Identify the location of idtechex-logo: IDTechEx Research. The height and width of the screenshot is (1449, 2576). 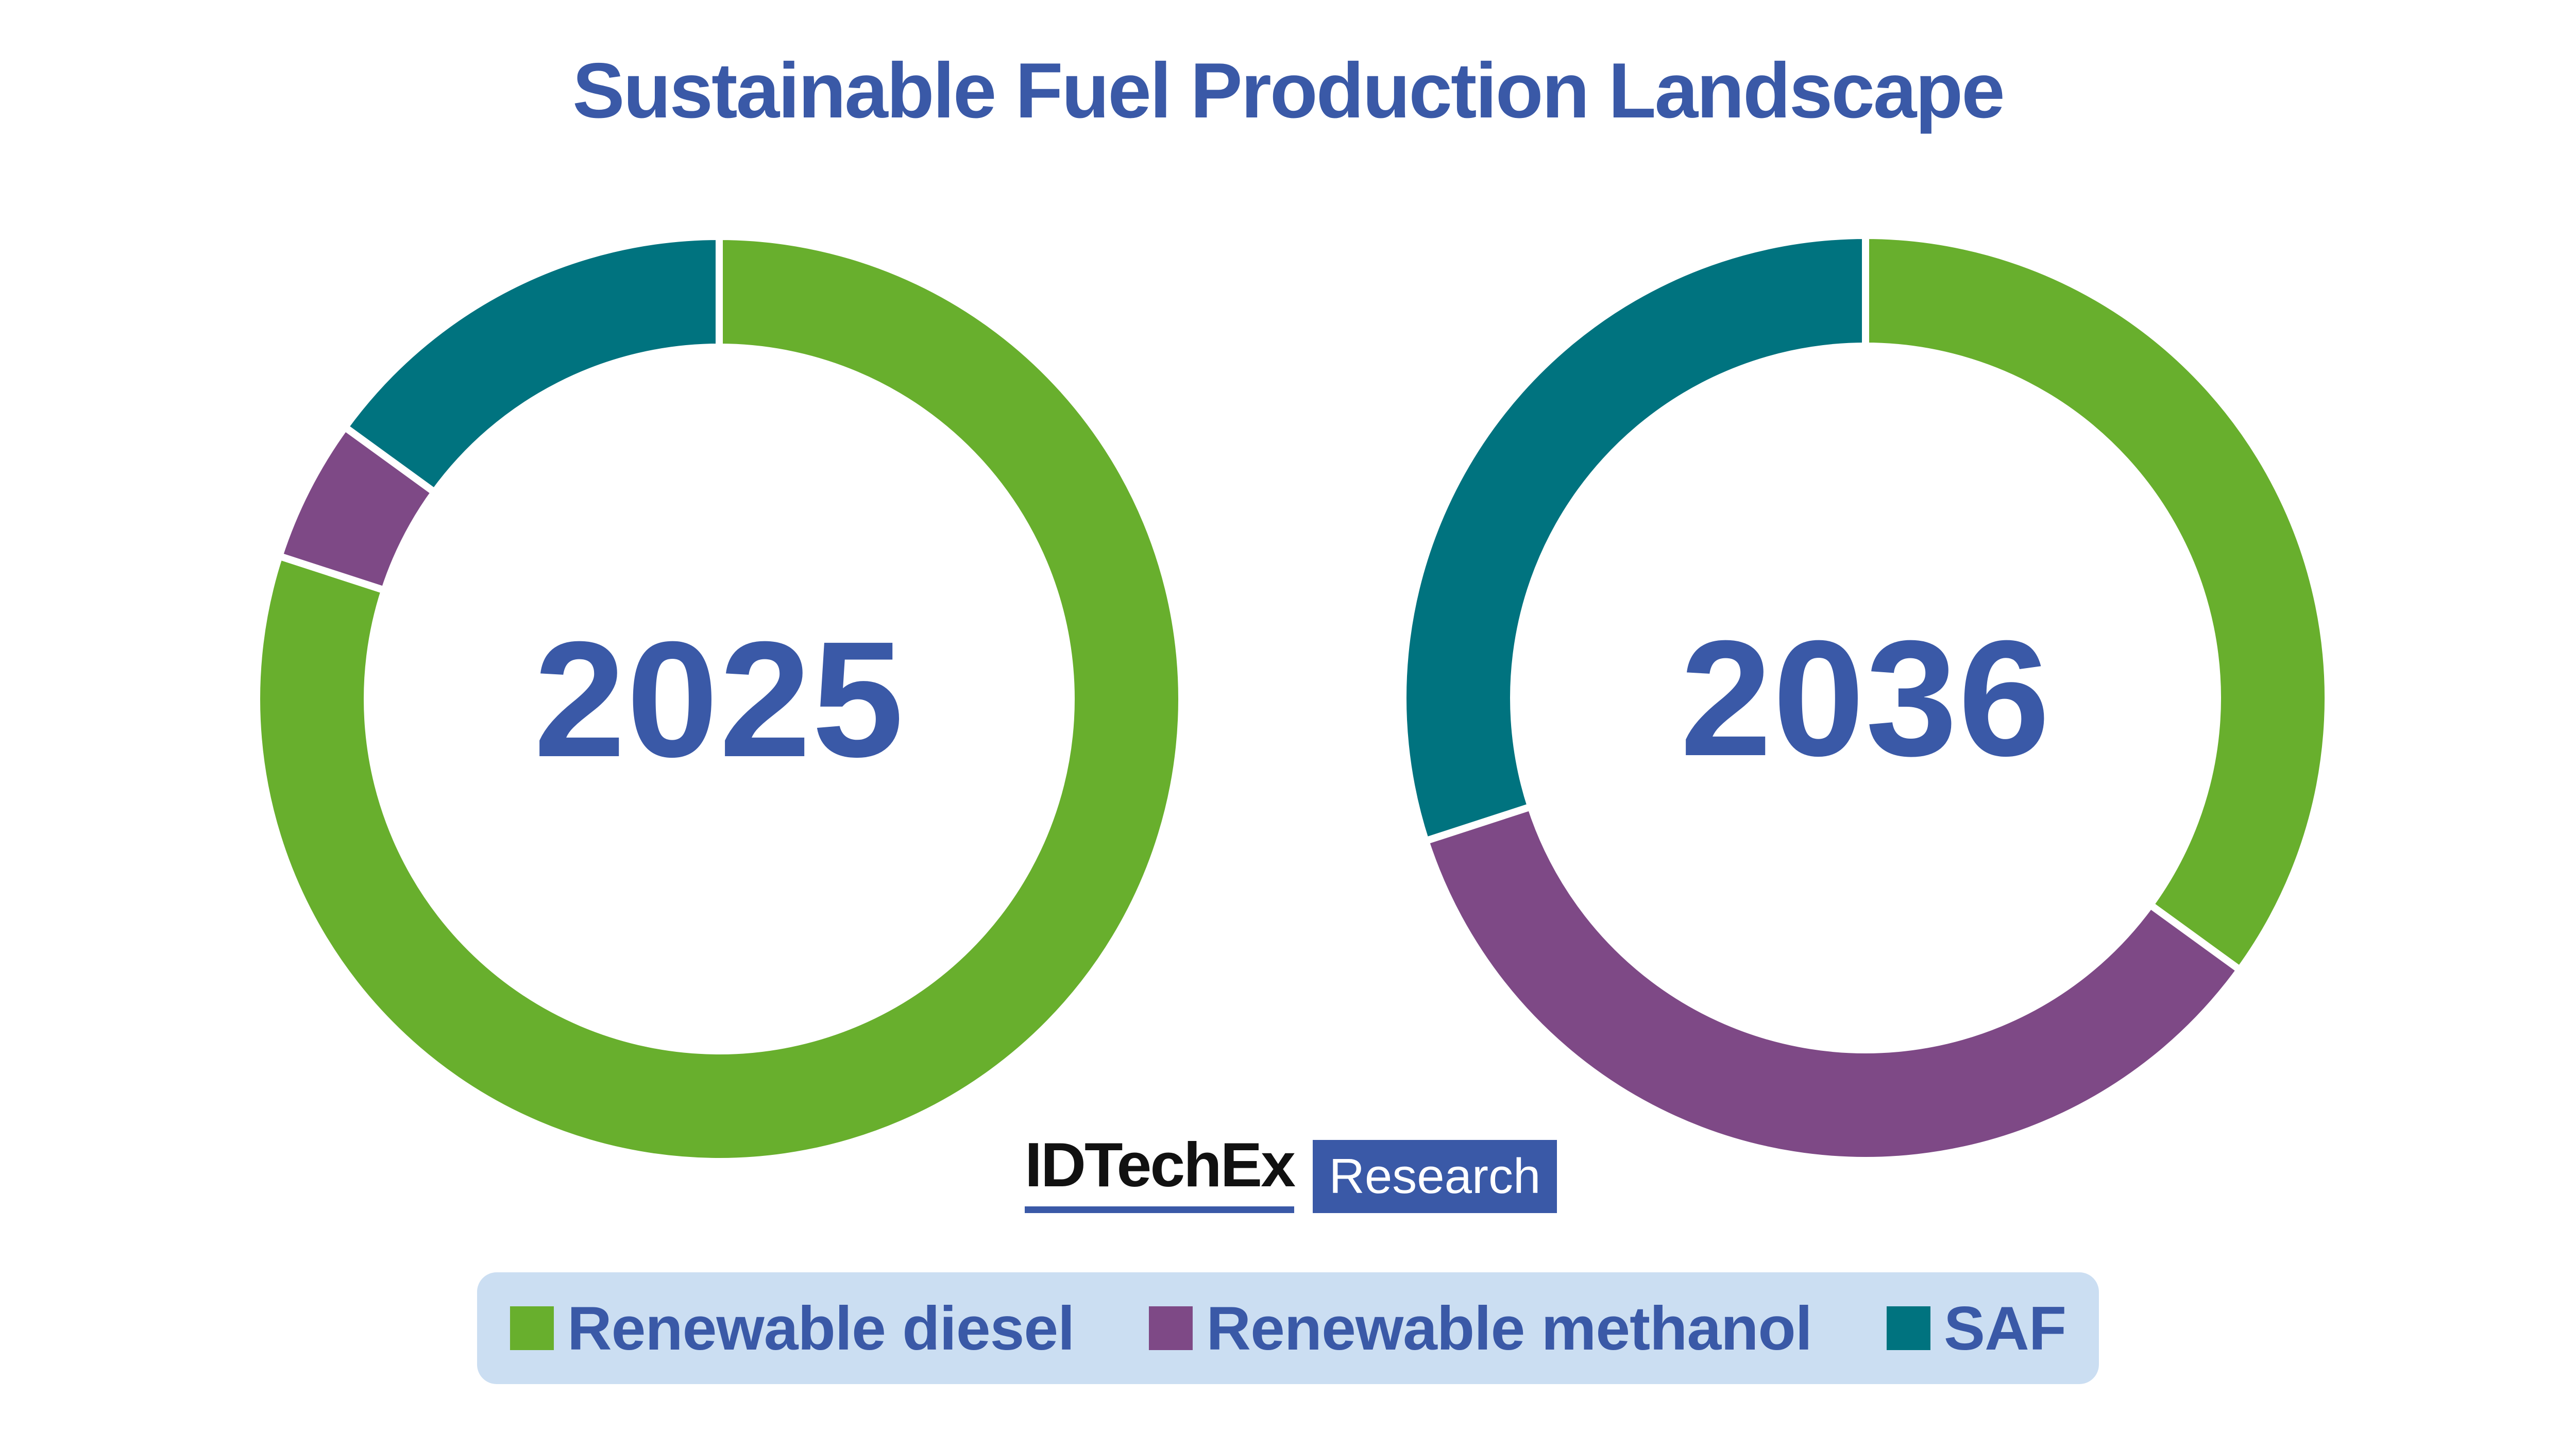
(1291, 1173).